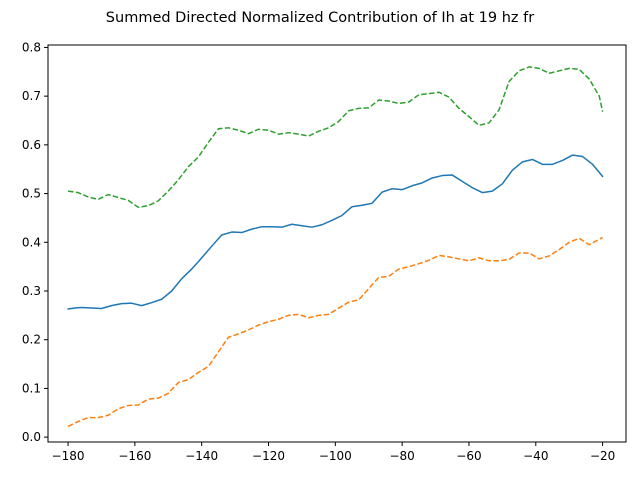 The width and height of the screenshot is (640, 480). I want to click on y-axis: 0.0 0.1 0.2 0.3 0.4 0.5 0.6 0.7 0.8, so click(35, 242).